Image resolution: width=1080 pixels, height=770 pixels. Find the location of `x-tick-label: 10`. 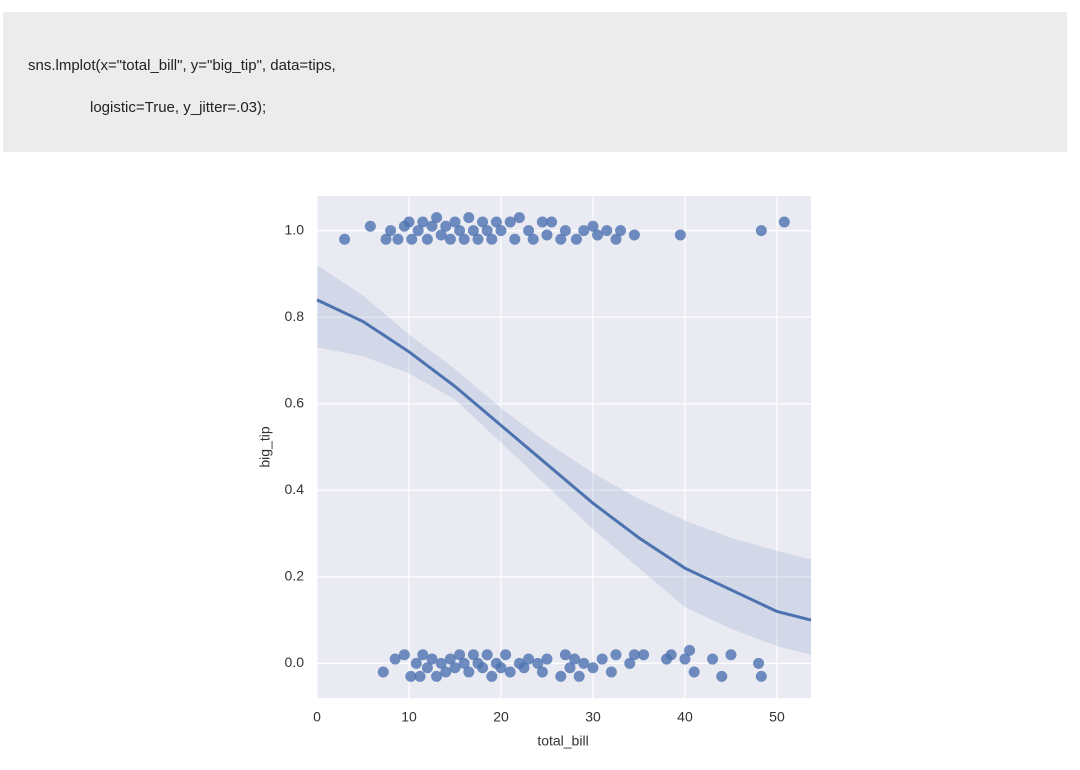

x-tick-label: 10 is located at coordinates (409, 717).